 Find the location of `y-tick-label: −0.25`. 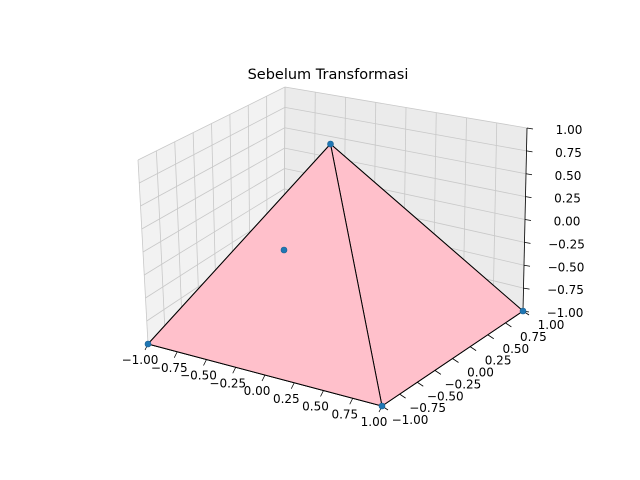

y-tick-label: −0.25 is located at coordinates (463, 384).